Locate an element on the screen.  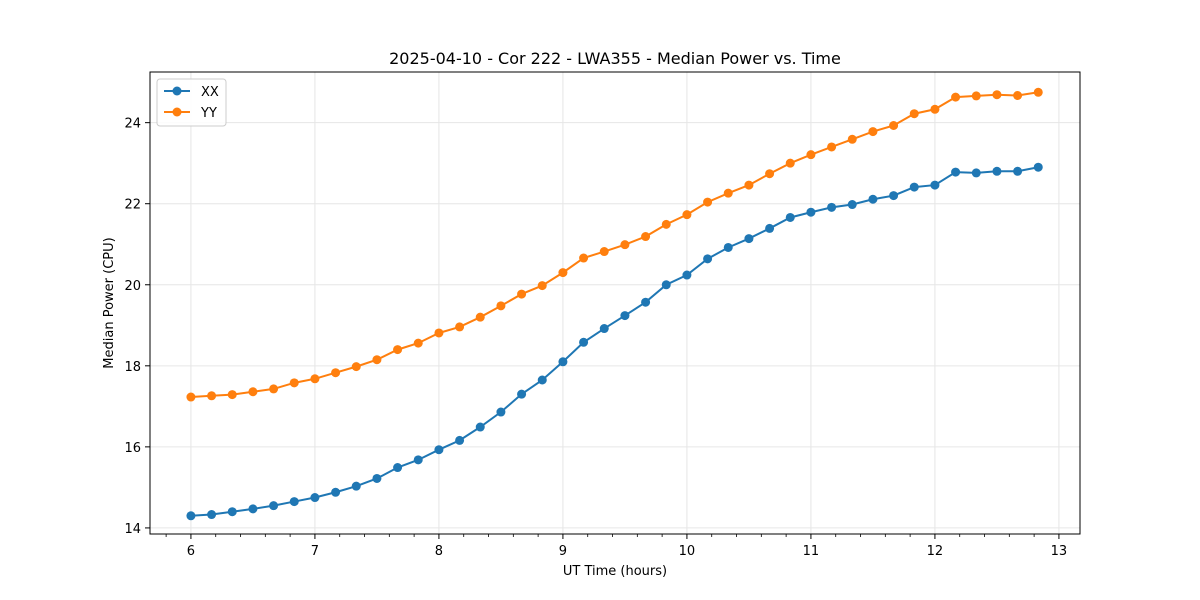
legend-label-yy: YY is located at coordinates (208, 113).